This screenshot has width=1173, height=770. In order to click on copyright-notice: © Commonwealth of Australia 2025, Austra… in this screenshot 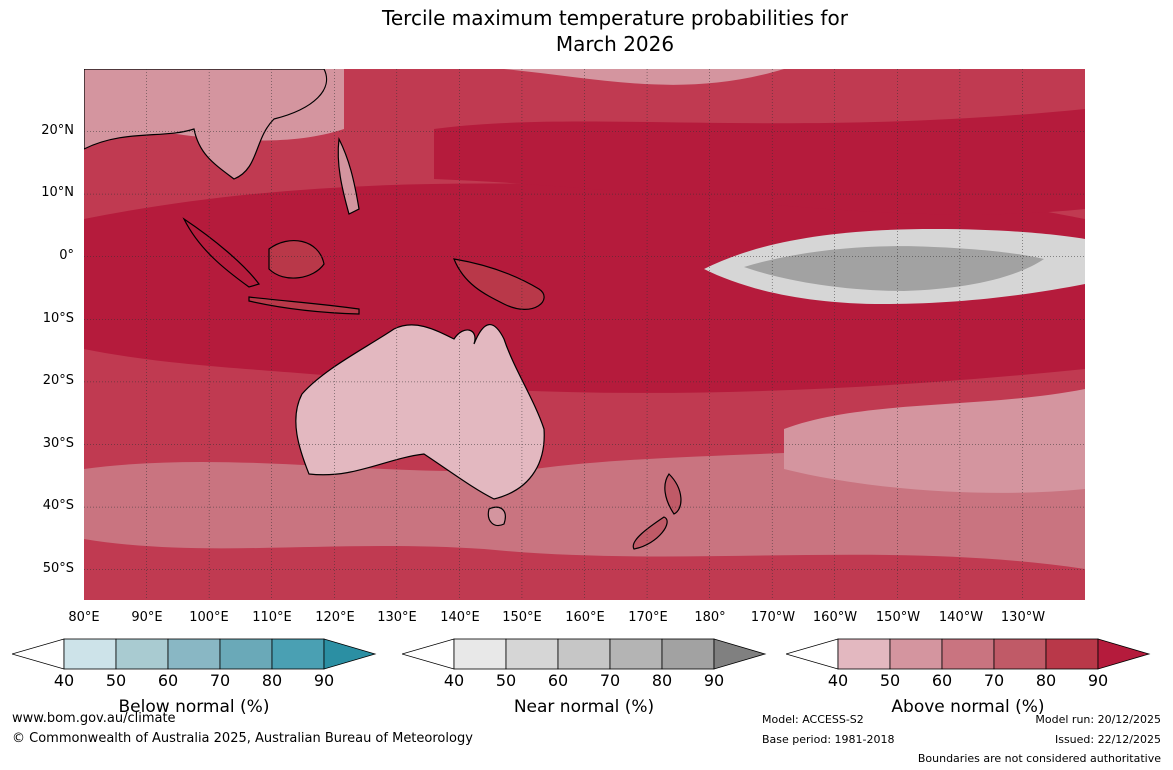, I will do `click(242, 738)`.